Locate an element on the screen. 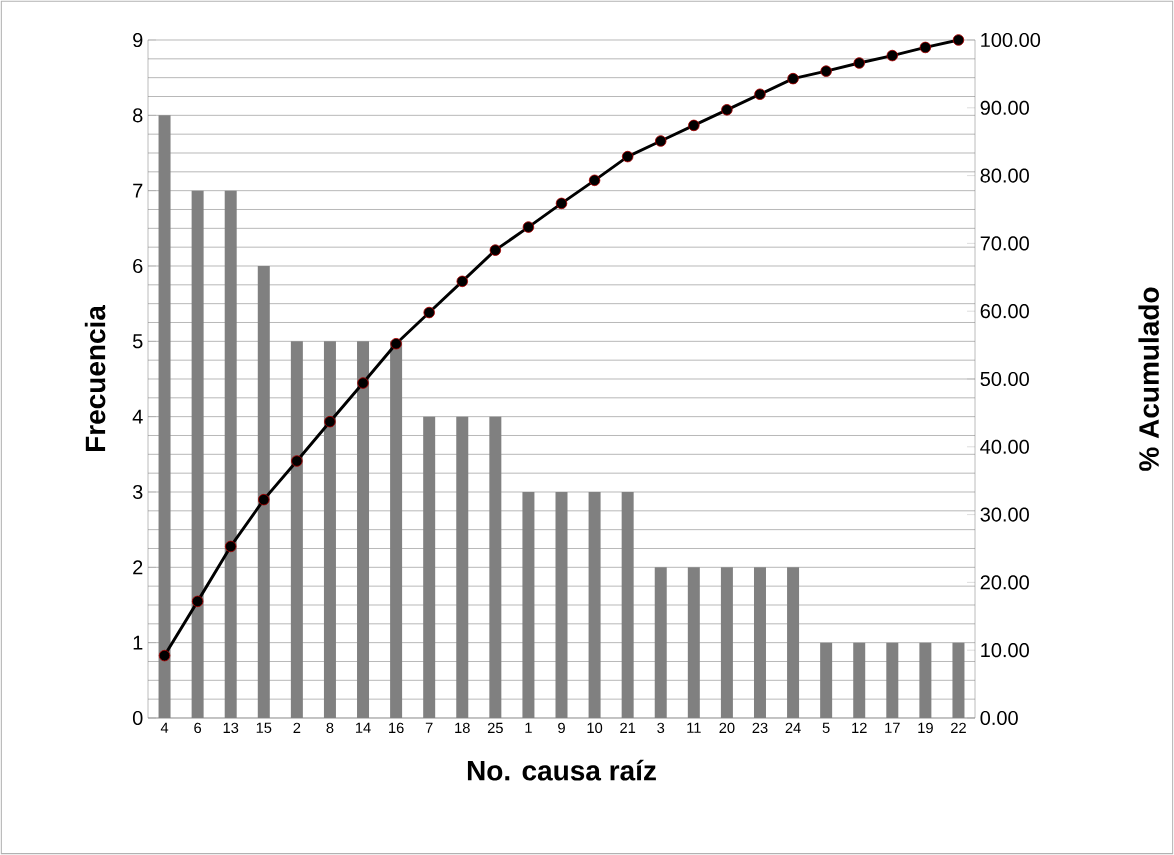  x-tick-label: 5 is located at coordinates (826, 727).